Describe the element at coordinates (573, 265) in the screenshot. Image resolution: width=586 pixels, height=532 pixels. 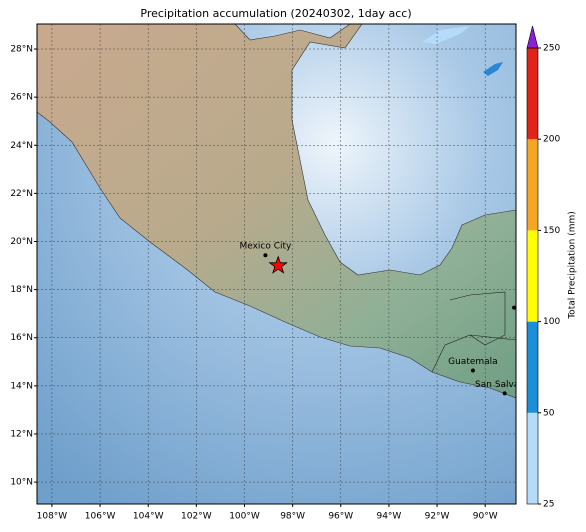
I see `colorbar-label: Total Precipitation (mm)` at that location.